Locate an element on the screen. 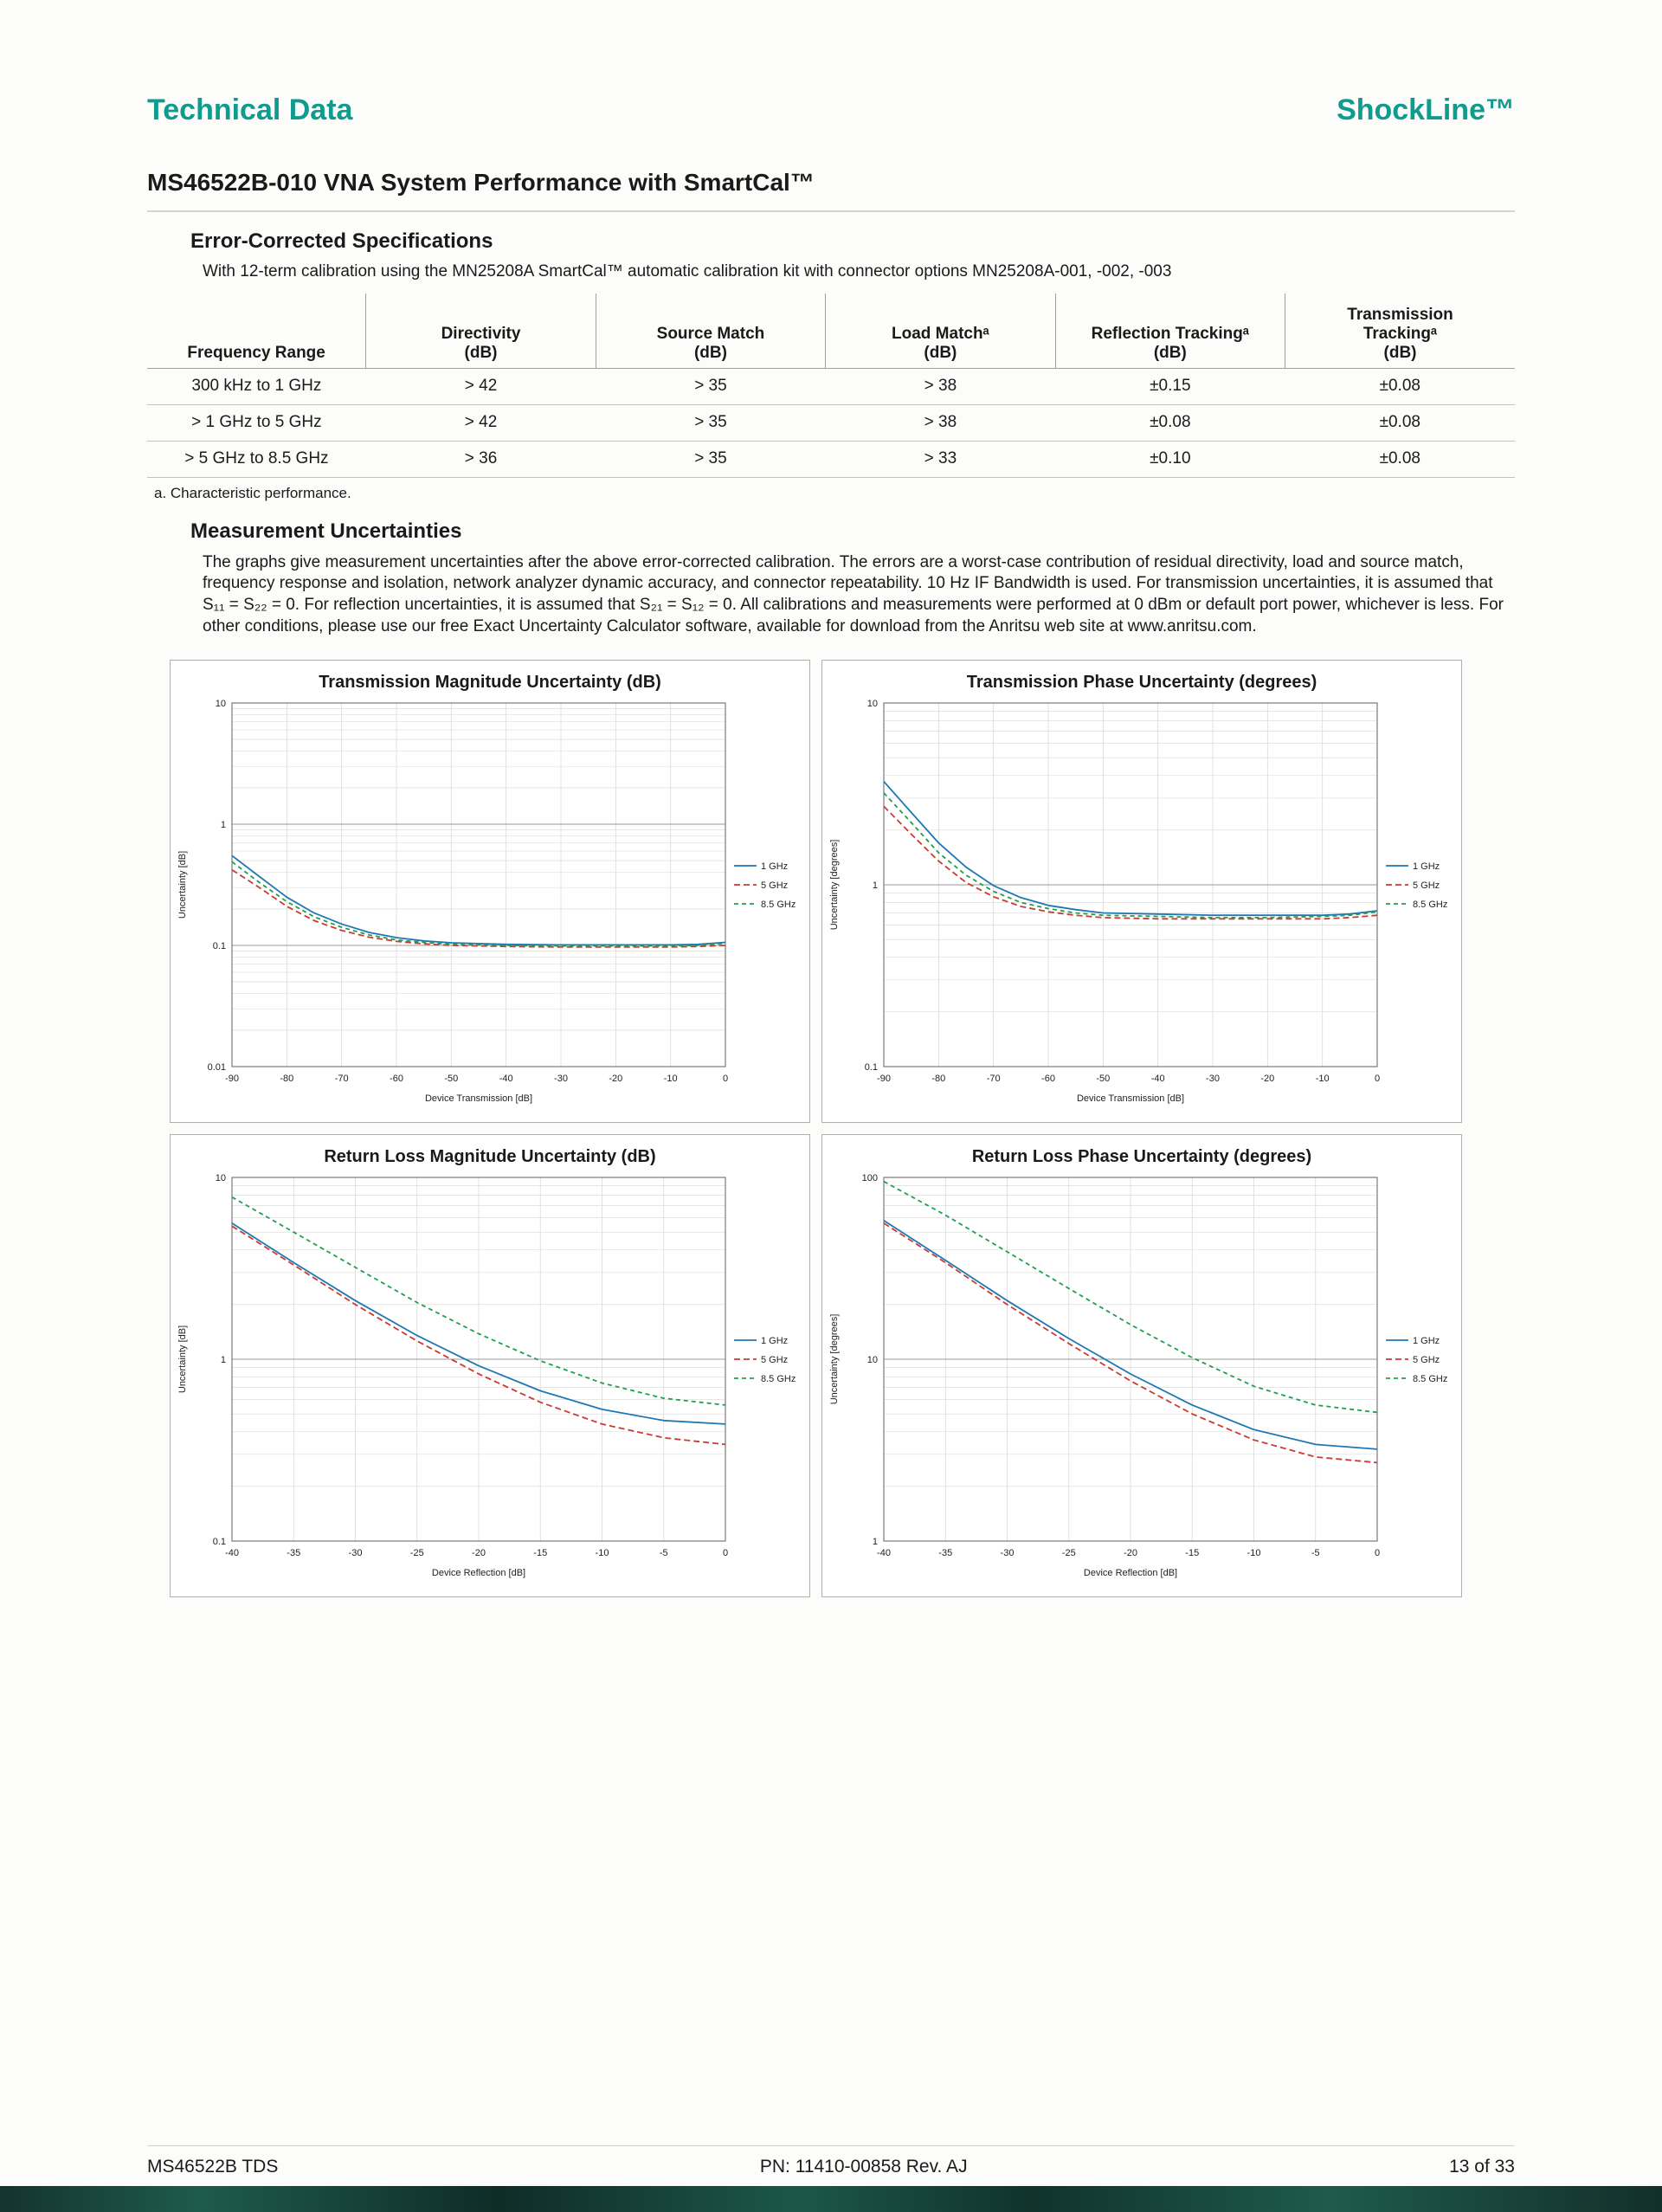 The height and width of the screenshot is (2212, 1662). svg-text: -25 is located at coordinates (417, 1553).